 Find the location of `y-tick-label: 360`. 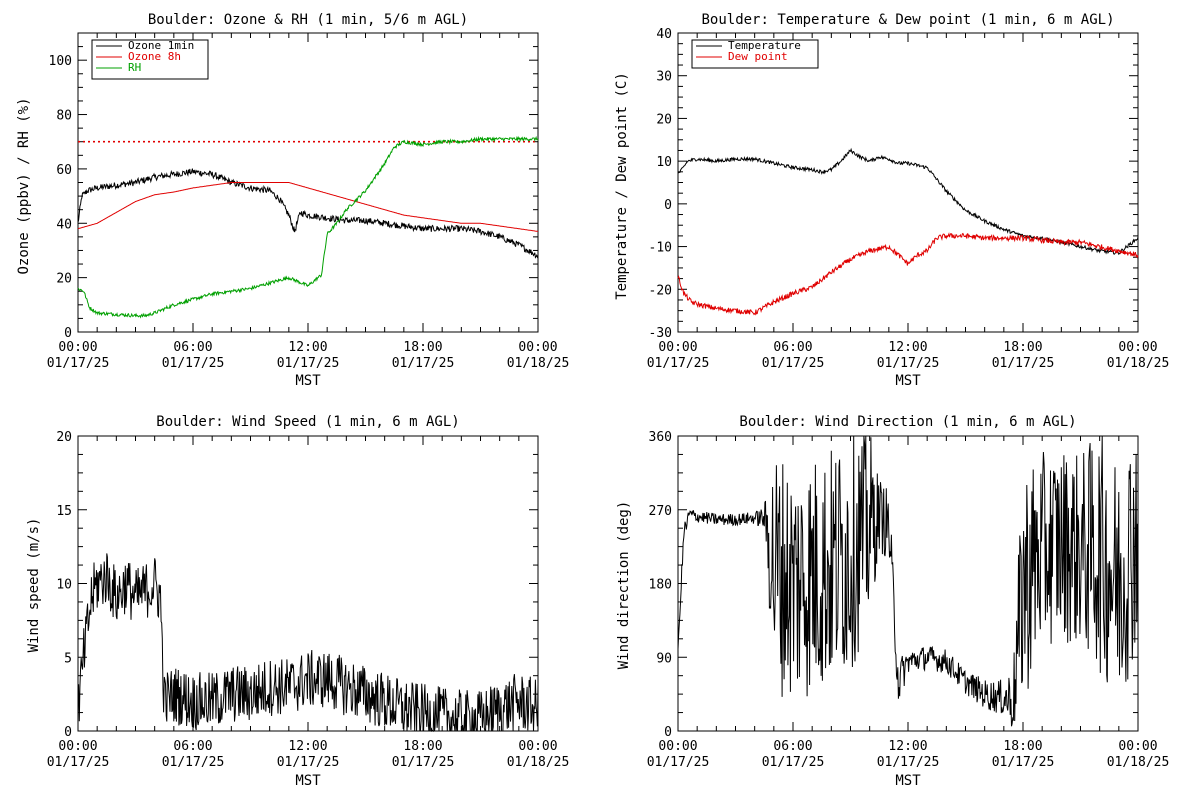

y-tick-label: 360 is located at coordinates (660, 437).